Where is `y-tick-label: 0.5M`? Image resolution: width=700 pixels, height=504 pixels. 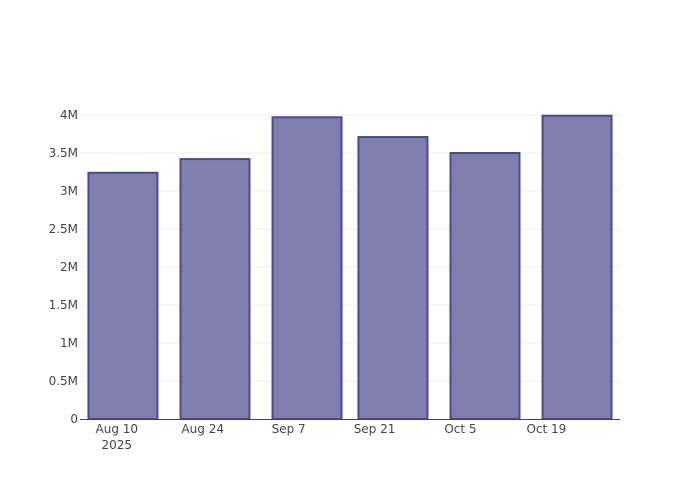
y-tick-label: 0.5M is located at coordinates (63, 381).